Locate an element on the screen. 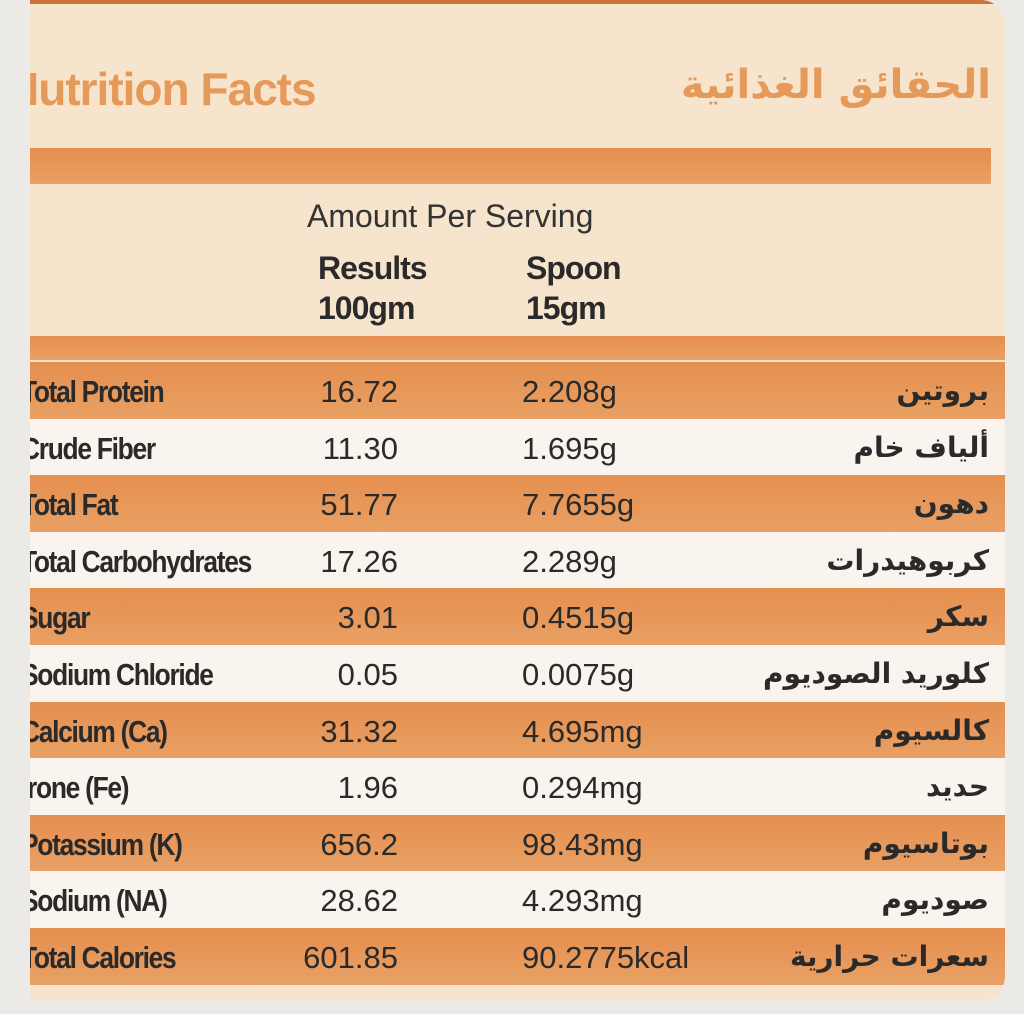 The image size is (1024, 1014). nutrient-name: Crude Fiber is located at coordinates (93, 448).